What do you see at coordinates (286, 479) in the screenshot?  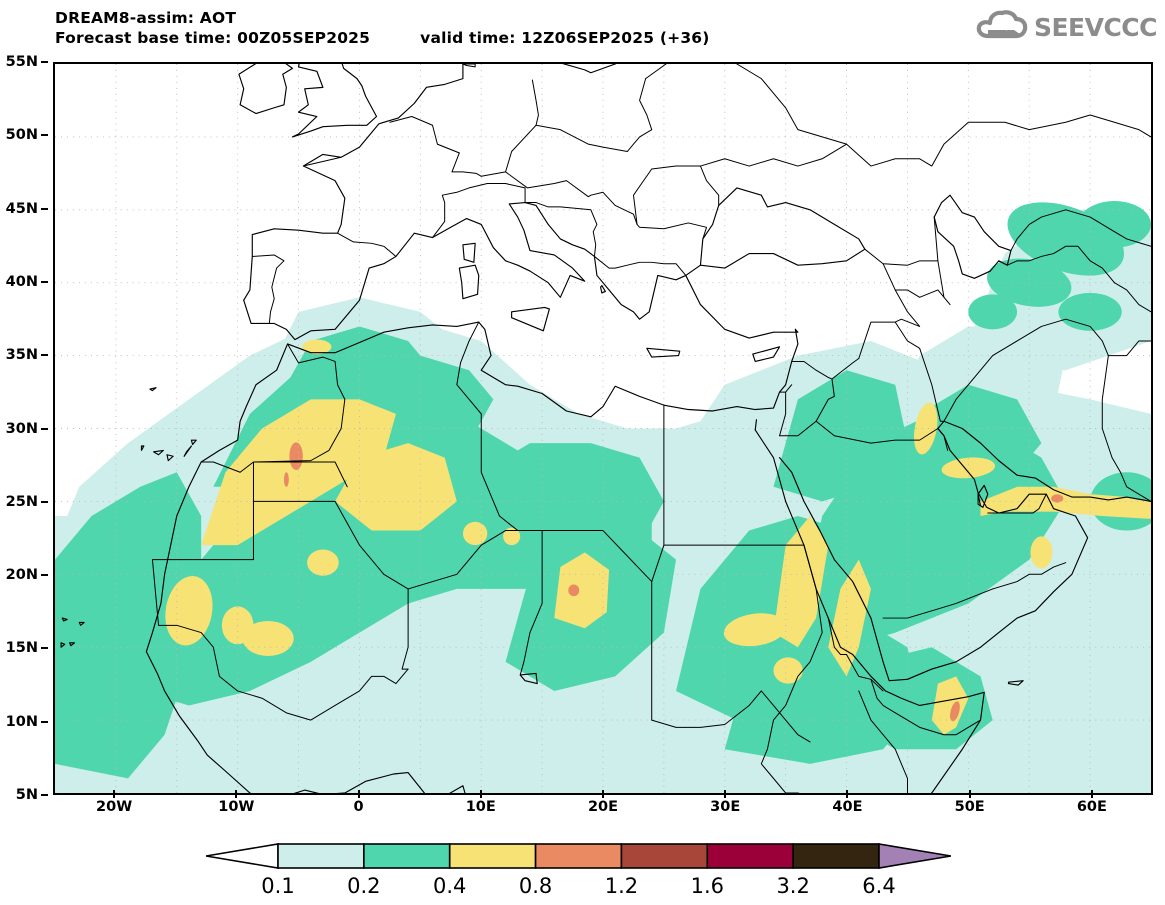 I see `aot-hotspot-algeria-s` at bounding box center [286, 479].